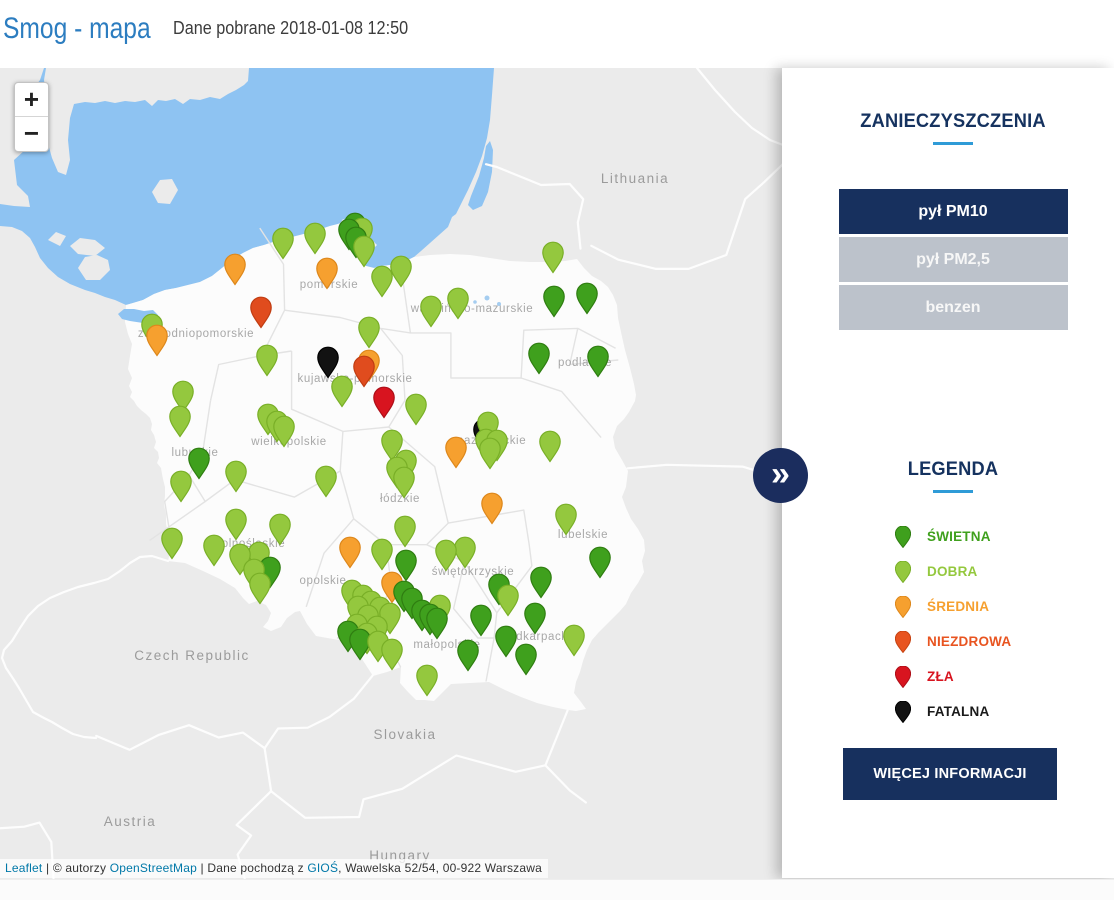 The width and height of the screenshot is (1114, 900). I want to click on svg-text: Slovakia, so click(404, 734).